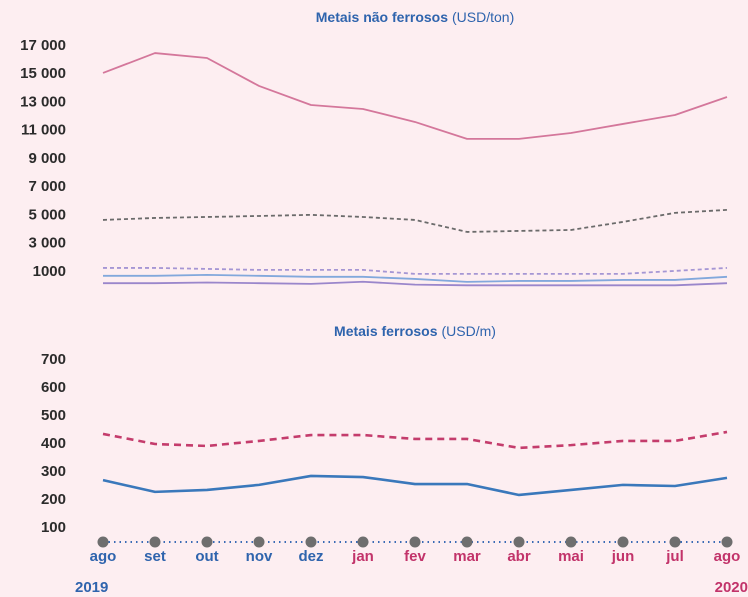 This screenshot has width=748, height=597. What do you see at coordinates (43, 45) in the screenshot?
I see `y-tick-label: 17 000` at bounding box center [43, 45].